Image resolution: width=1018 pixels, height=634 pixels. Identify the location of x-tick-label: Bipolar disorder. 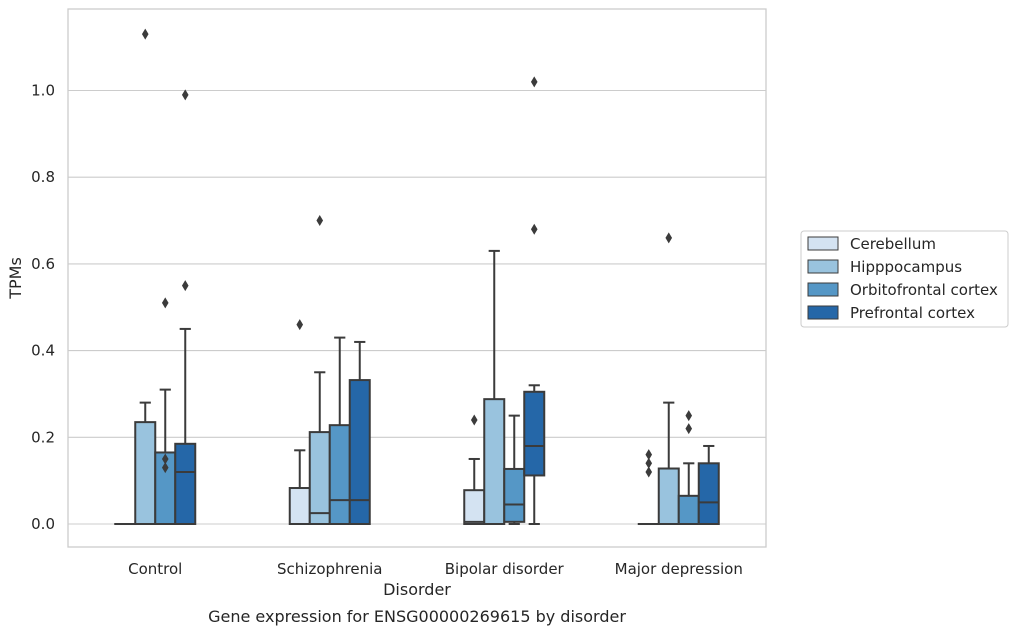
(505, 569).